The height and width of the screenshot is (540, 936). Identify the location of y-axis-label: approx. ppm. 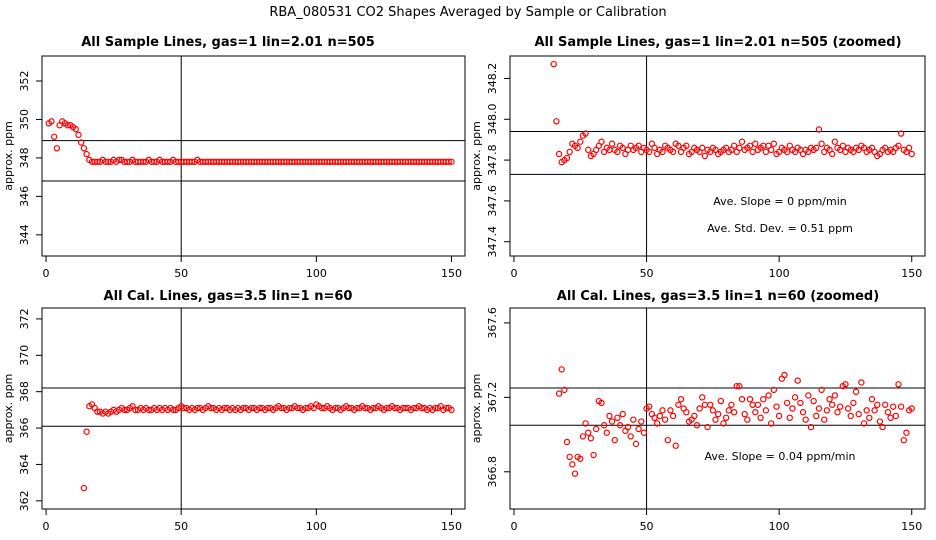
(476, 409).